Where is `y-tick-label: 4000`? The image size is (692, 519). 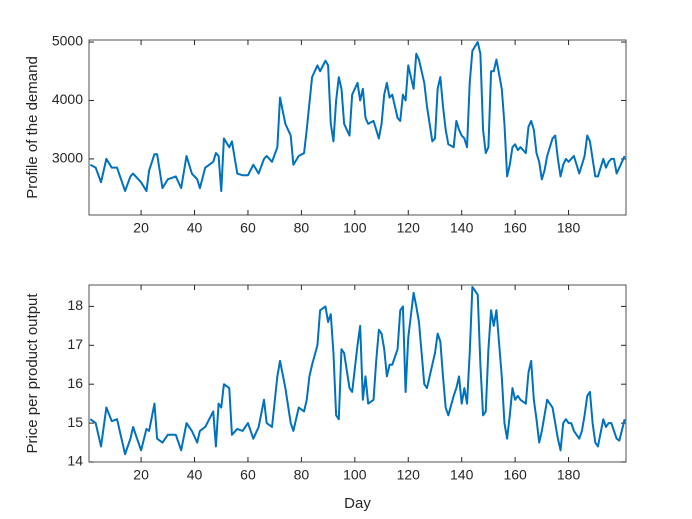
y-tick-label: 4000 is located at coordinates (67, 99).